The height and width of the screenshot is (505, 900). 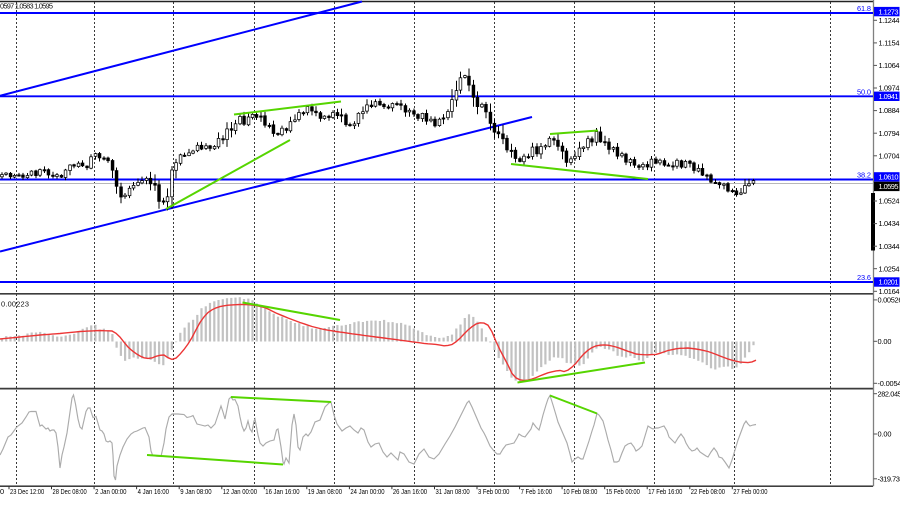 What do you see at coordinates (889, 177) in the screenshot?
I see `svg-text: 1.0610` at bounding box center [889, 177].